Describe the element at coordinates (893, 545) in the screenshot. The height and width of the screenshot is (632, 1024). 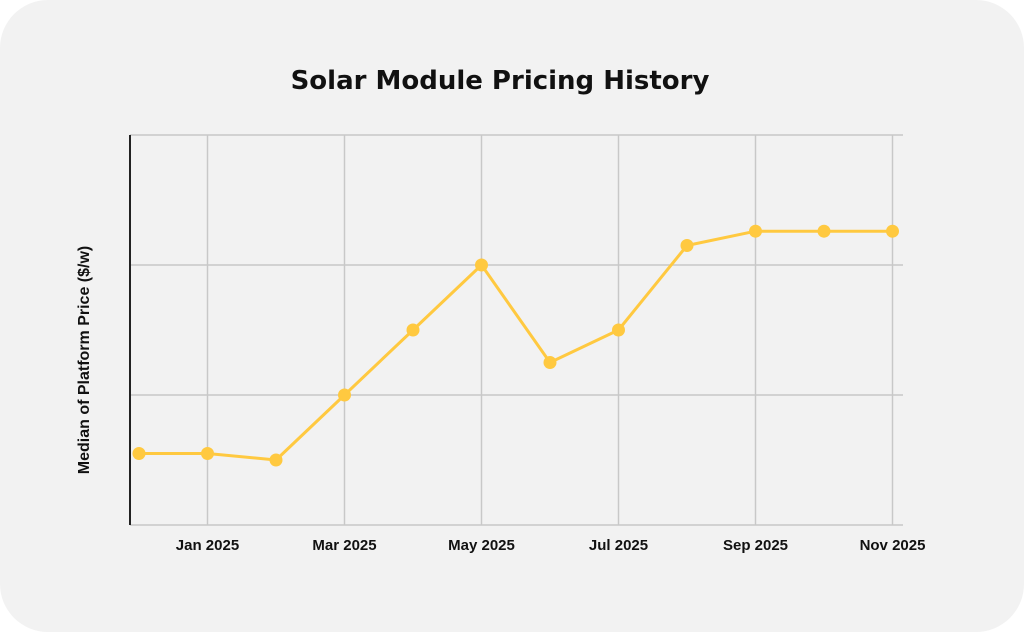
I see `x-tick-label: Nov 2025` at that location.